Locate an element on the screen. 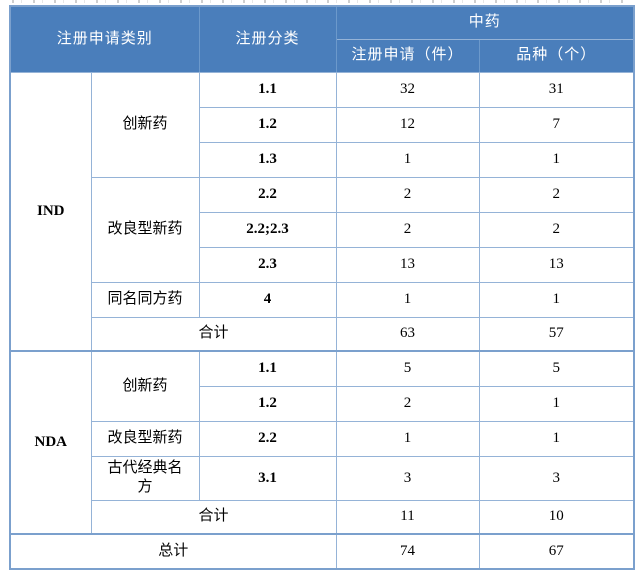  varieties-cell: 5 is located at coordinates (556, 368).